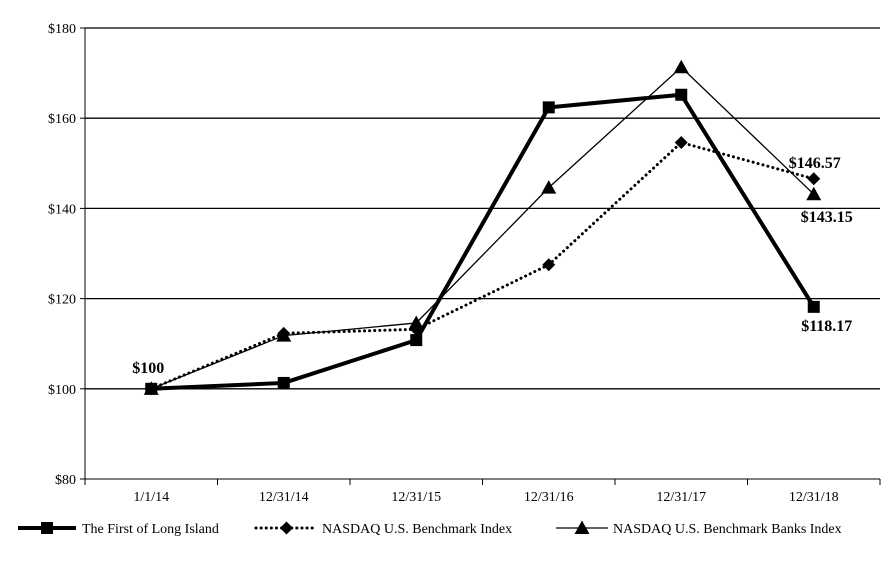  What do you see at coordinates (62, 255) in the screenshot?
I see `y-tick-labels: $80 $100 $120 $140 $160 $180` at bounding box center [62, 255].